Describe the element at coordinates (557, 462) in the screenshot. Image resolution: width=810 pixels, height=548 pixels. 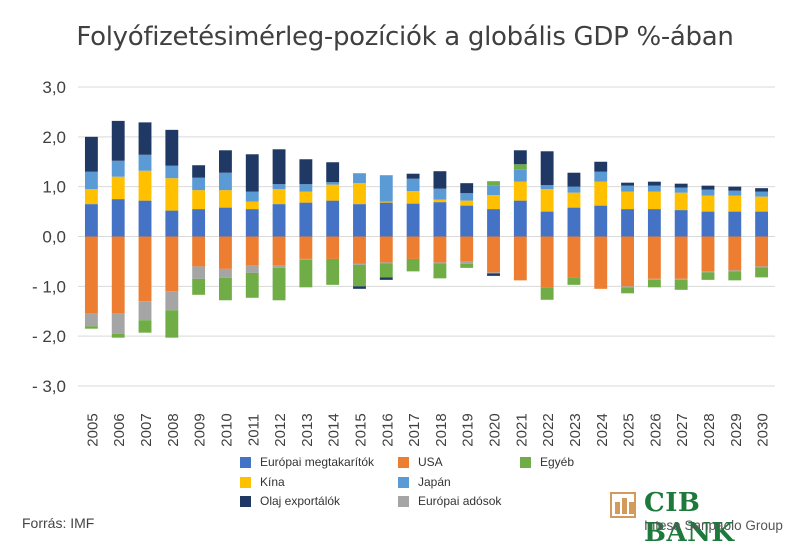
I see `legend-label: Egyéb` at that location.